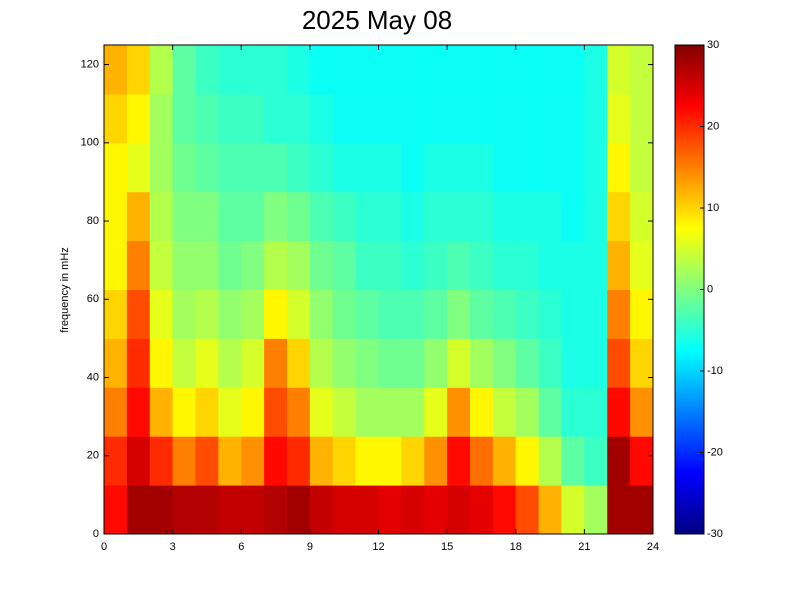 The width and height of the screenshot is (801, 605). Describe the element at coordinates (713, 208) in the screenshot. I see `colorbar-tick-label: 10` at that location.